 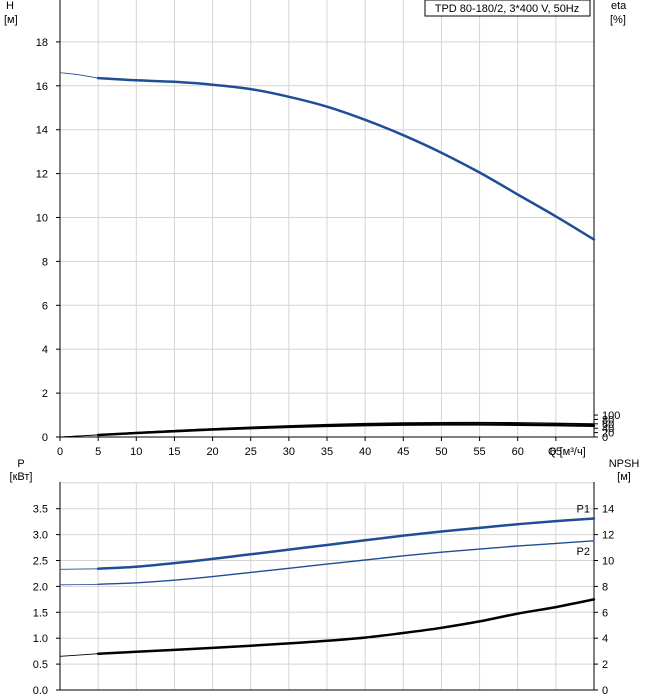 What do you see at coordinates (624, 464) in the screenshot?
I see `npsh-axis-title: NPSH` at bounding box center [624, 464].